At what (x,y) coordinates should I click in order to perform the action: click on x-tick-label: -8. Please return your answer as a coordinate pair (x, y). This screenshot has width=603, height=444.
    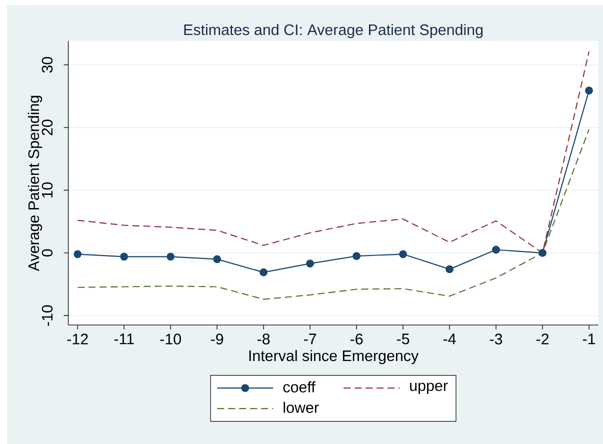
    Looking at the image, I should click on (263, 339).